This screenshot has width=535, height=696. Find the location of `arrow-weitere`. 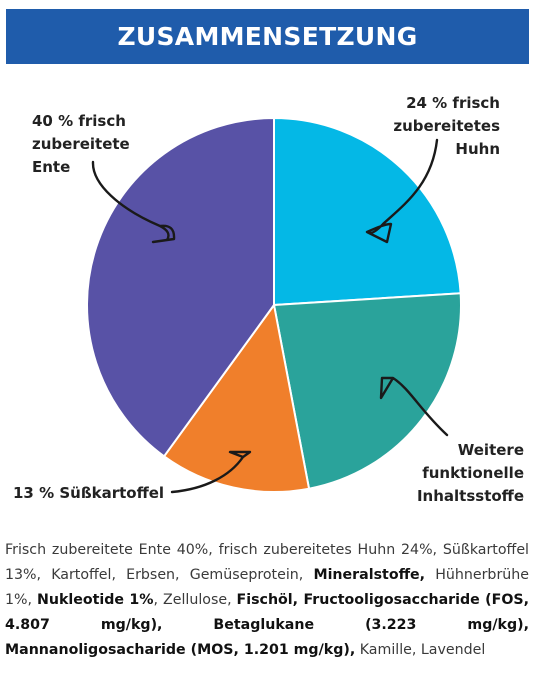

arrow-weitere is located at coordinates (414, 406).